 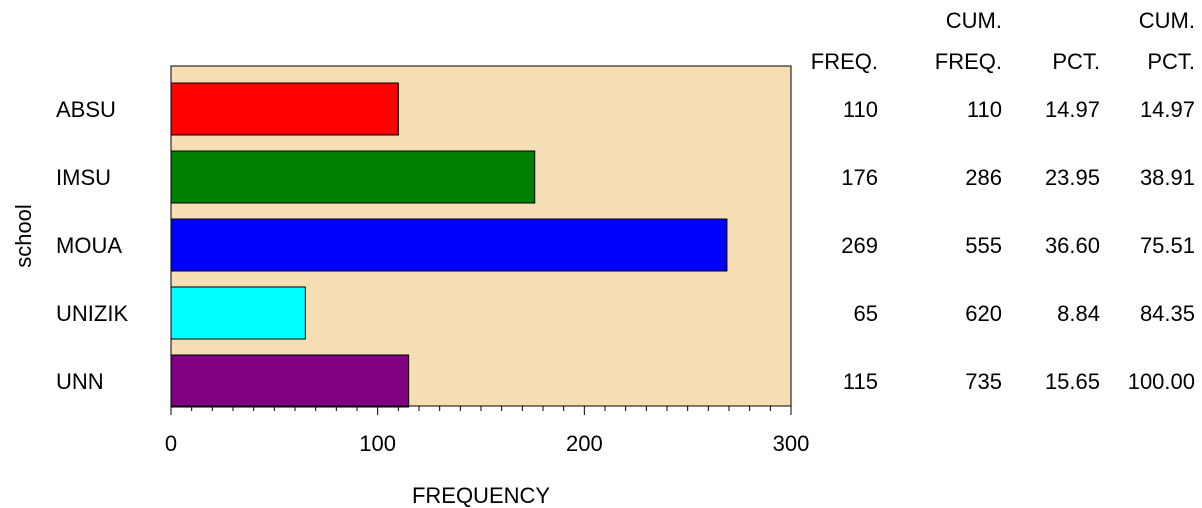 I want to click on x-tick-label: 100, so click(x=377, y=443).